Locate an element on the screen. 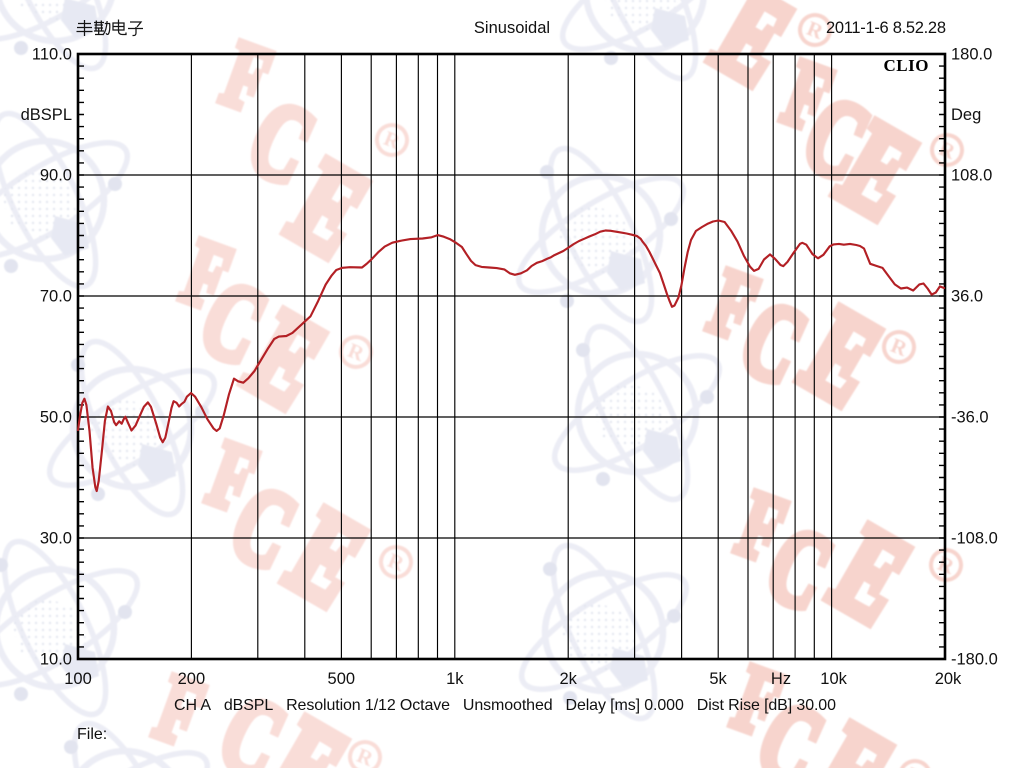 The height and width of the screenshot is (768, 1024). svg-text: 108.0 is located at coordinates (971, 176).